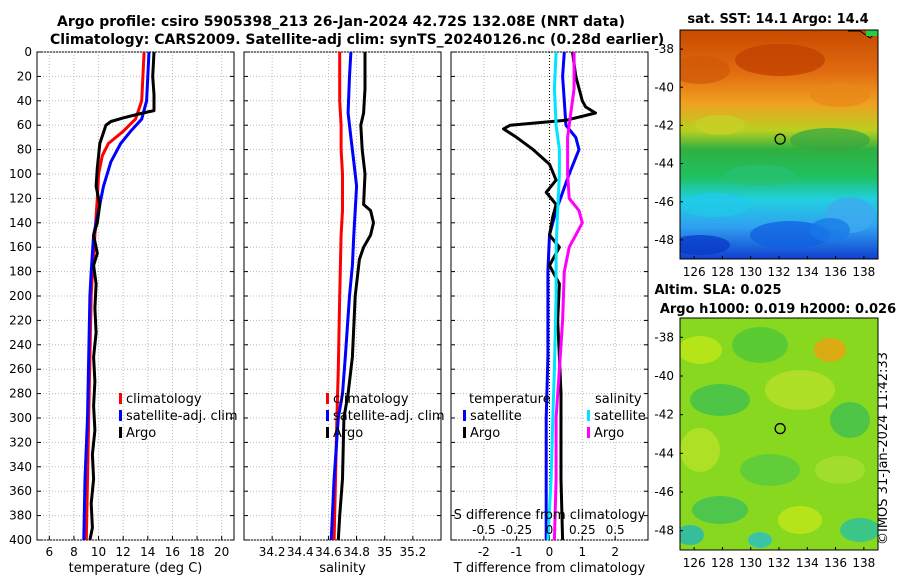 This screenshot has height=580, width=900. What do you see at coordinates (722, 563) in the screenshot?
I see `sla-map-xtick-label: 128` at bounding box center [722, 563].